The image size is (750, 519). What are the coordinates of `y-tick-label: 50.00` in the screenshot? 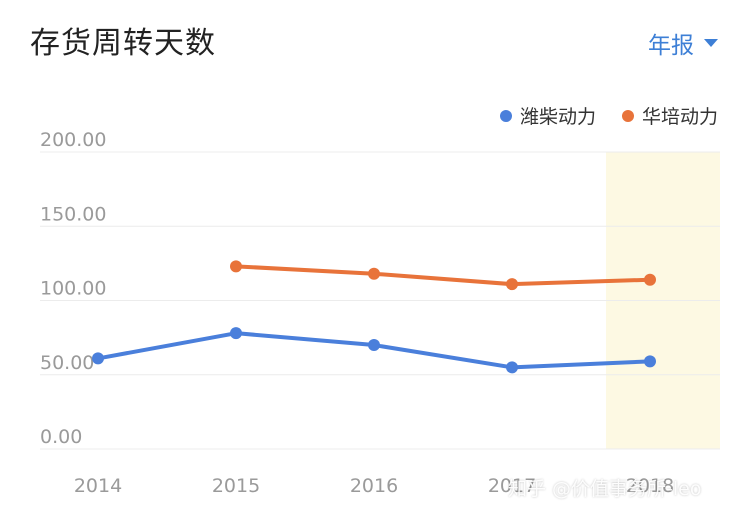 It's located at (67, 363).